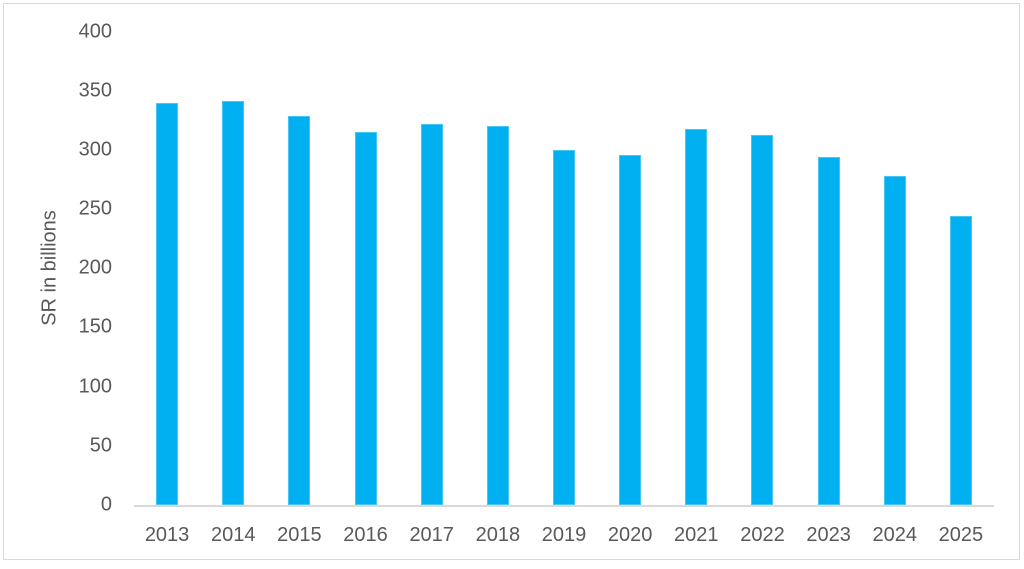  What do you see at coordinates (95, 31) in the screenshot?
I see `y-tick-label-400: 400` at bounding box center [95, 31].